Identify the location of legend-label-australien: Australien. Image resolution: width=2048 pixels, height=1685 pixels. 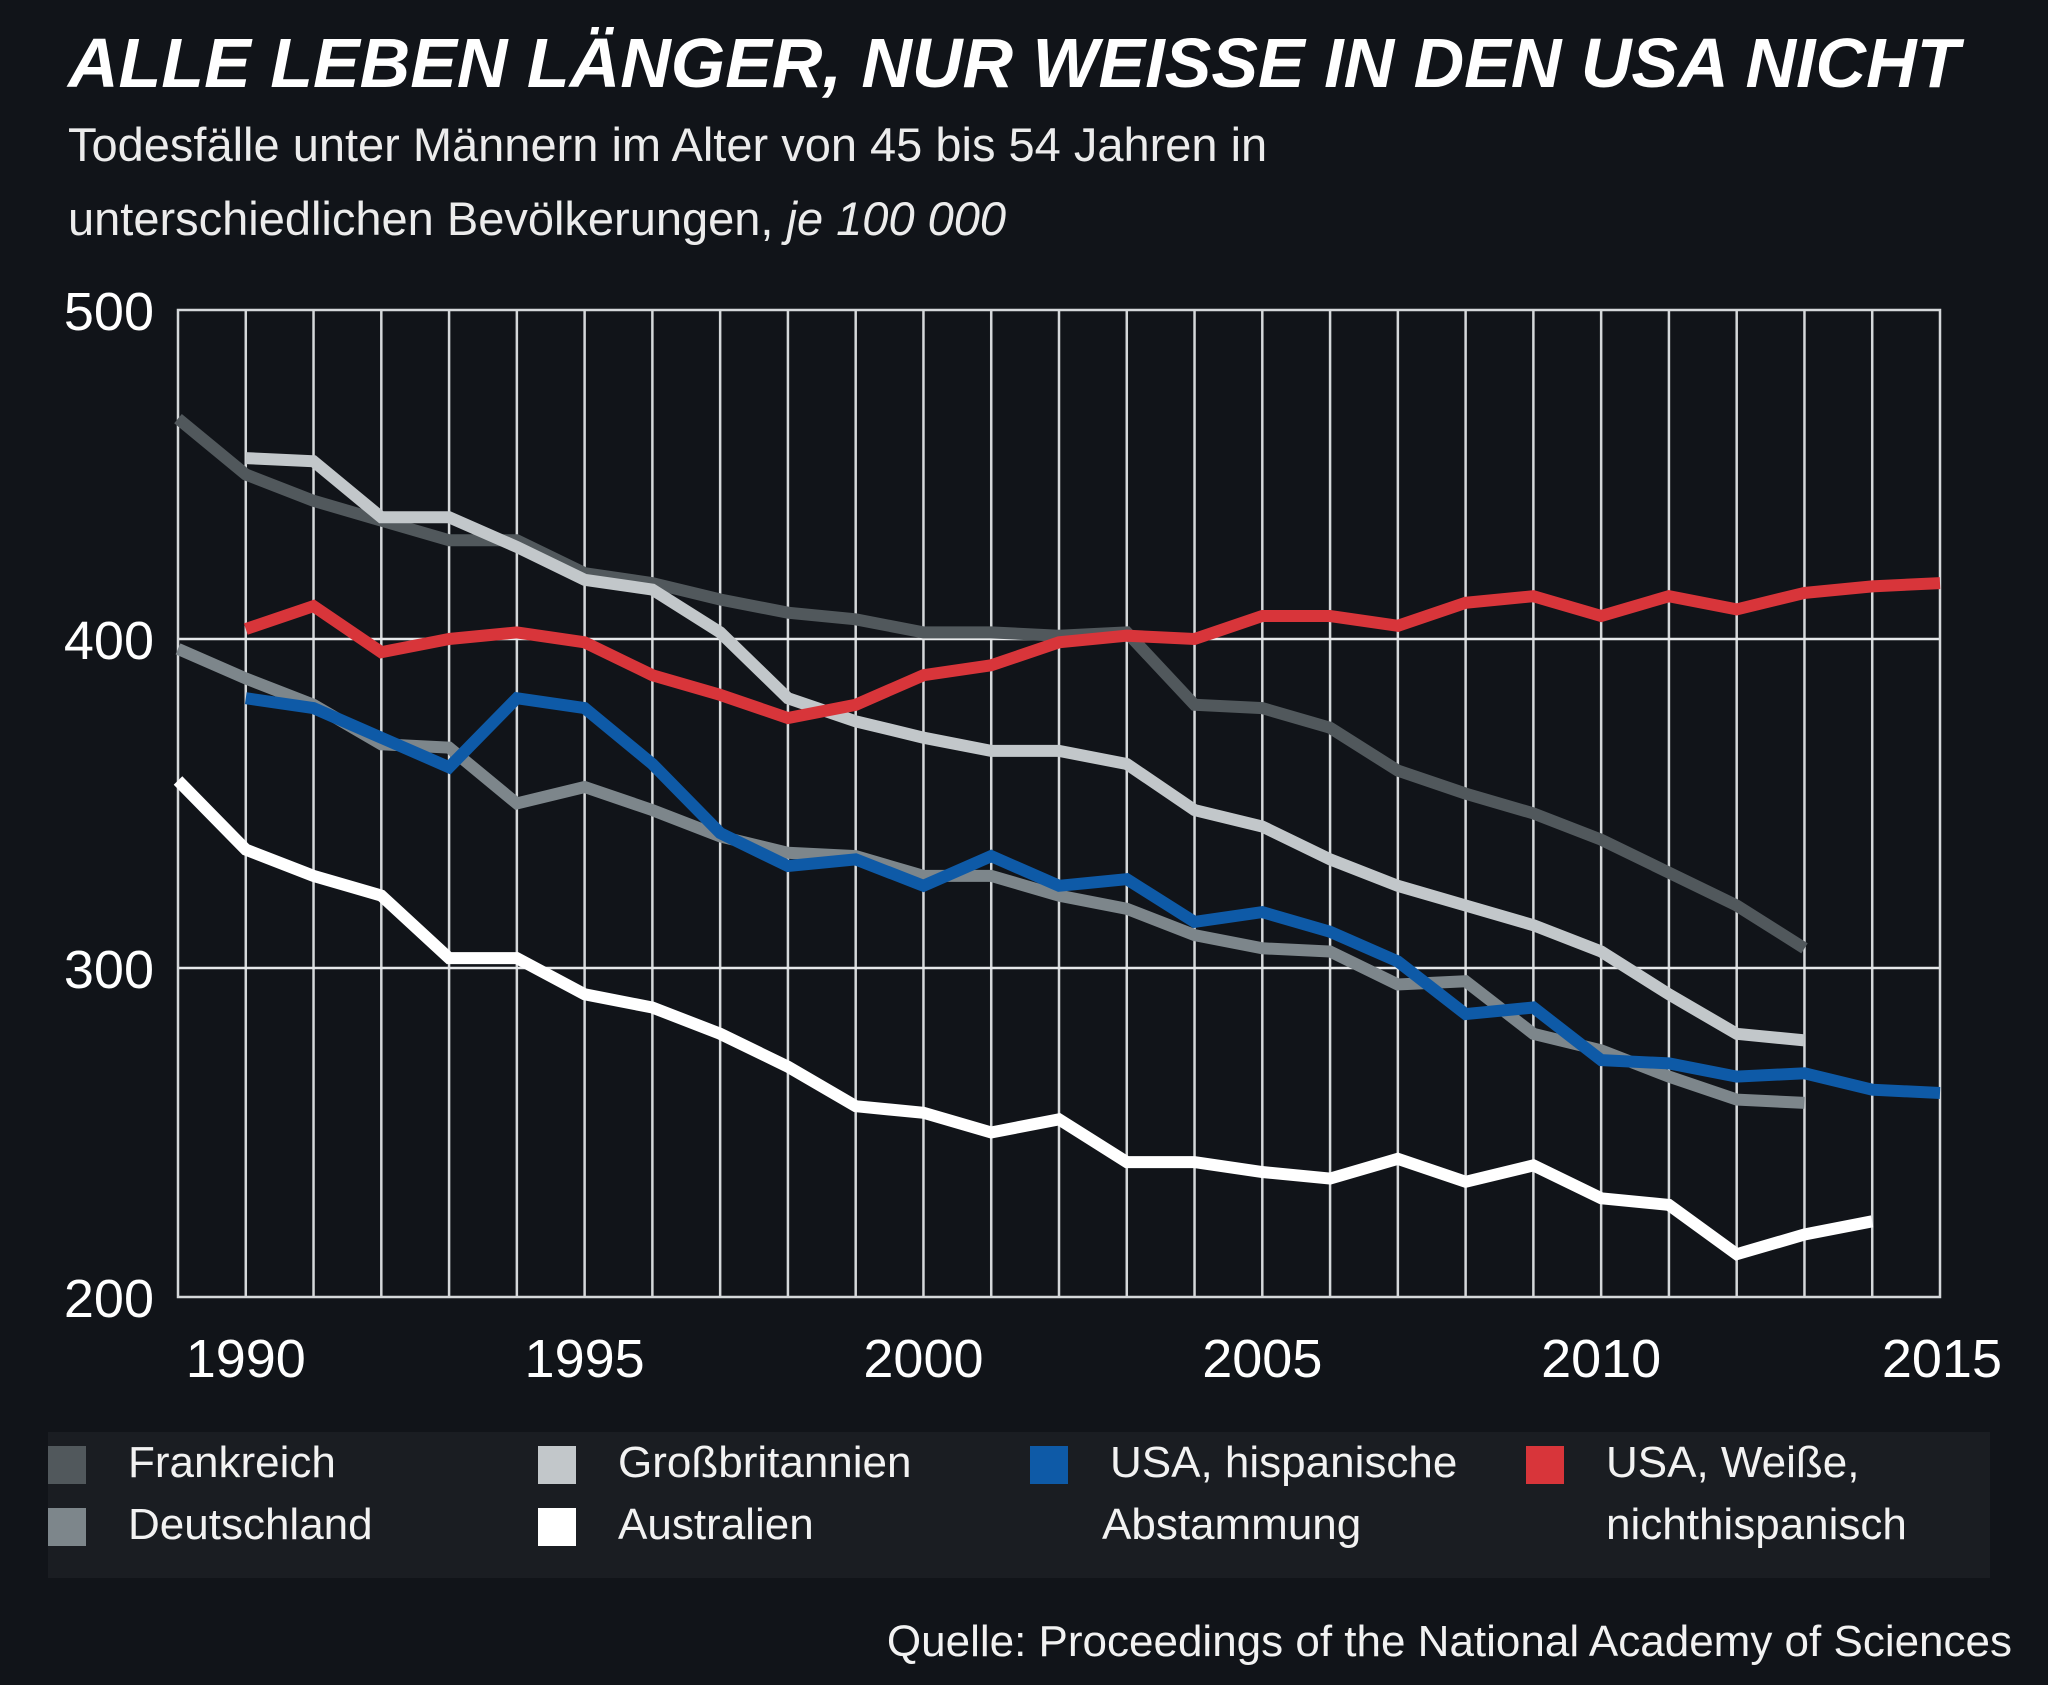
(716, 1524).